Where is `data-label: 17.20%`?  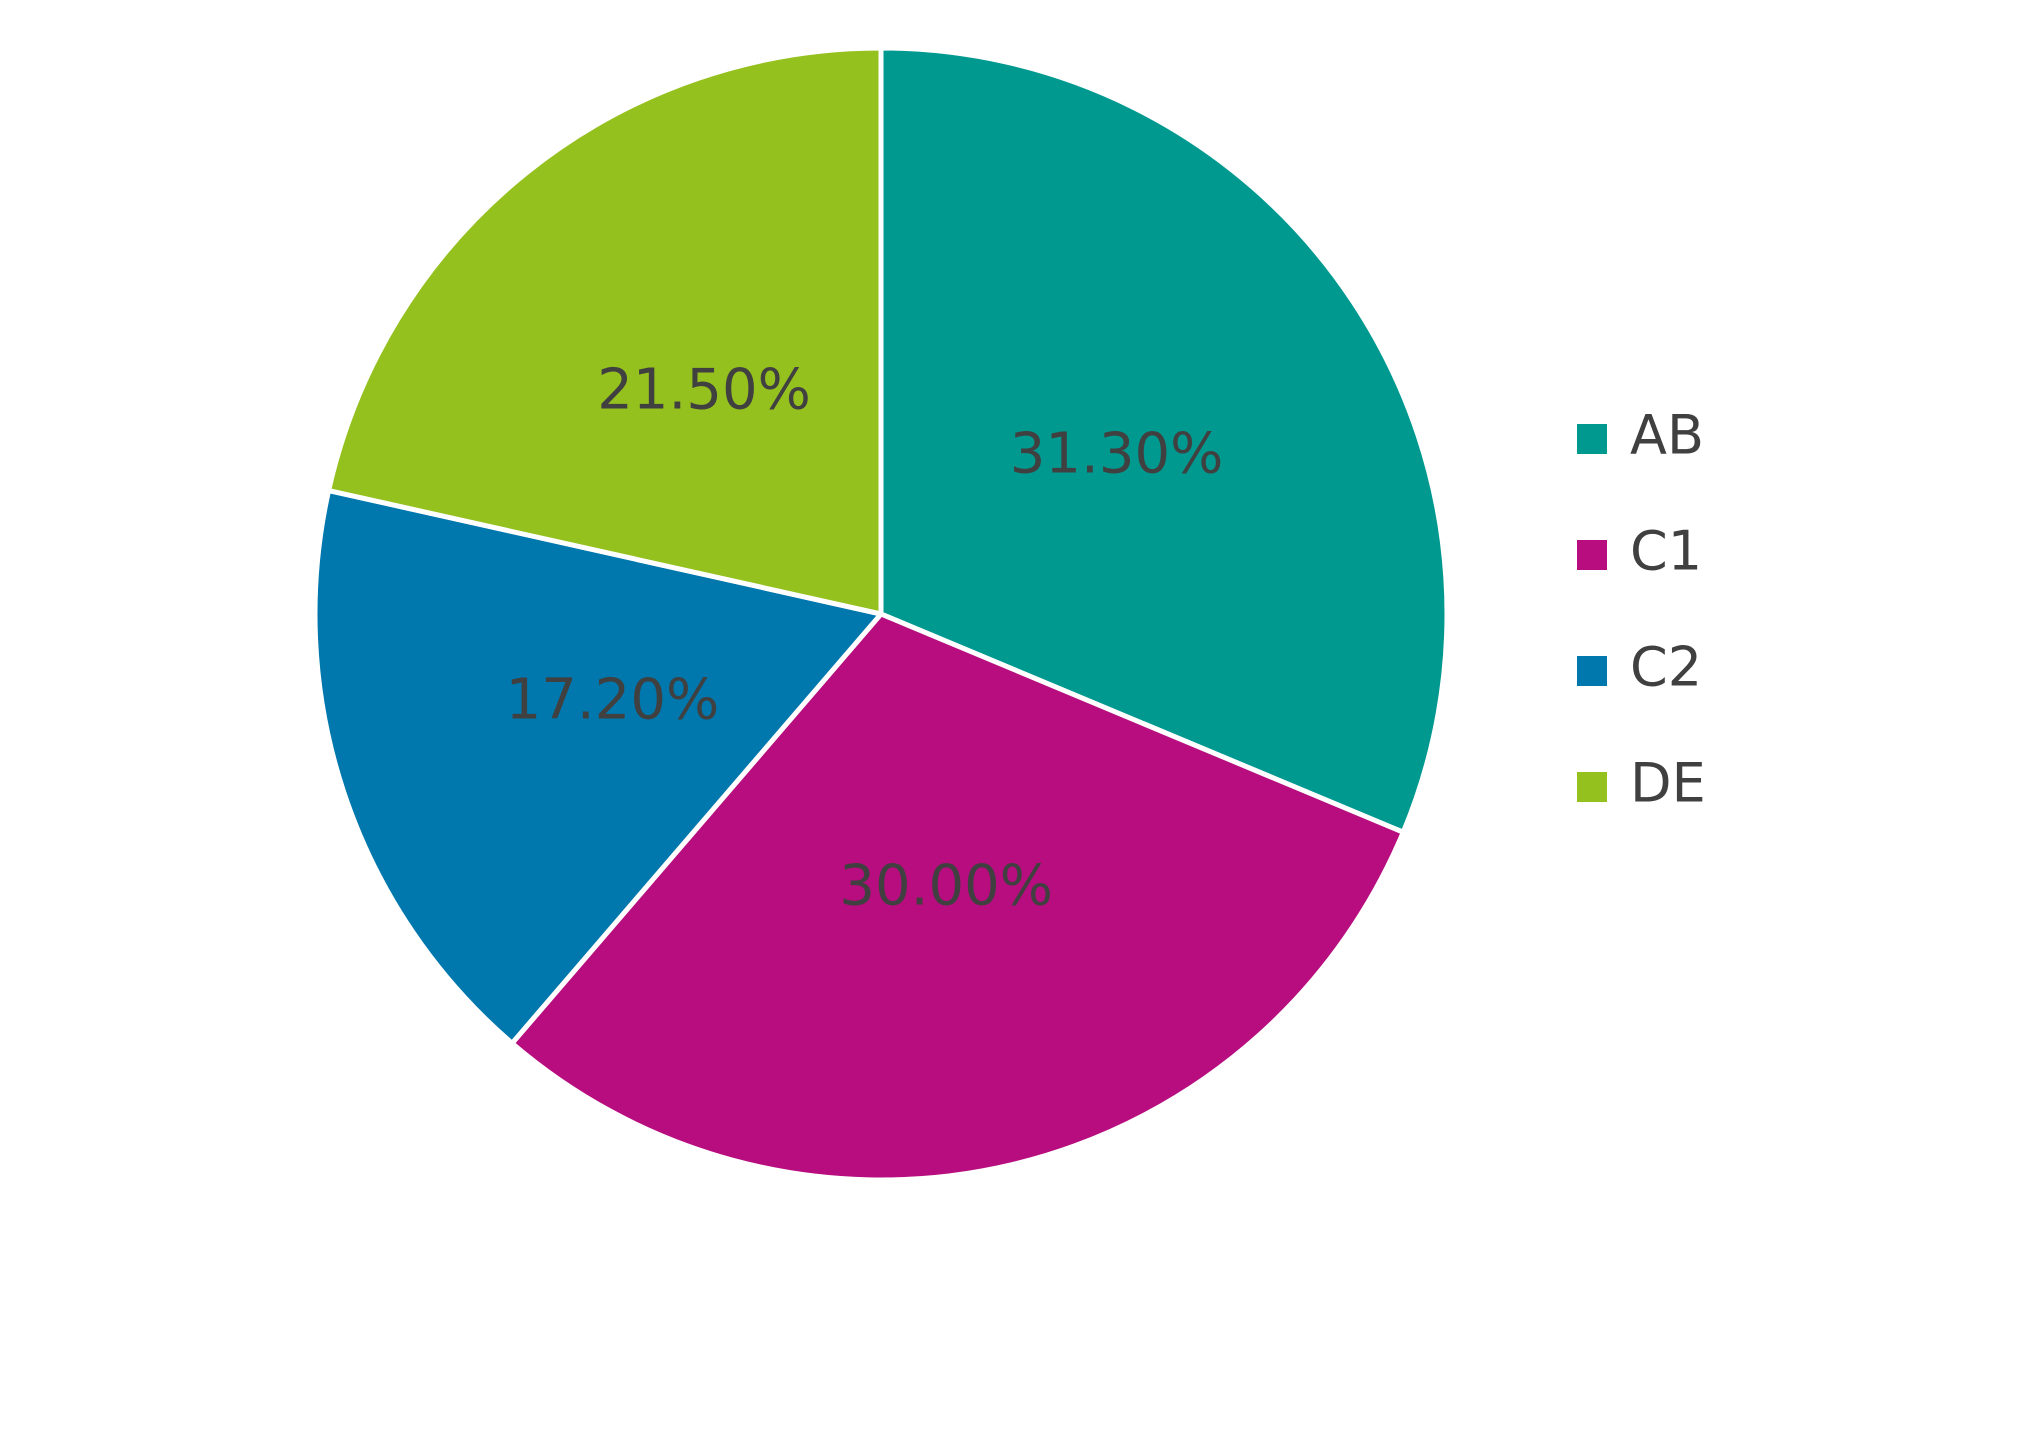
data-label: 17.20% is located at coordinates (613, 699).